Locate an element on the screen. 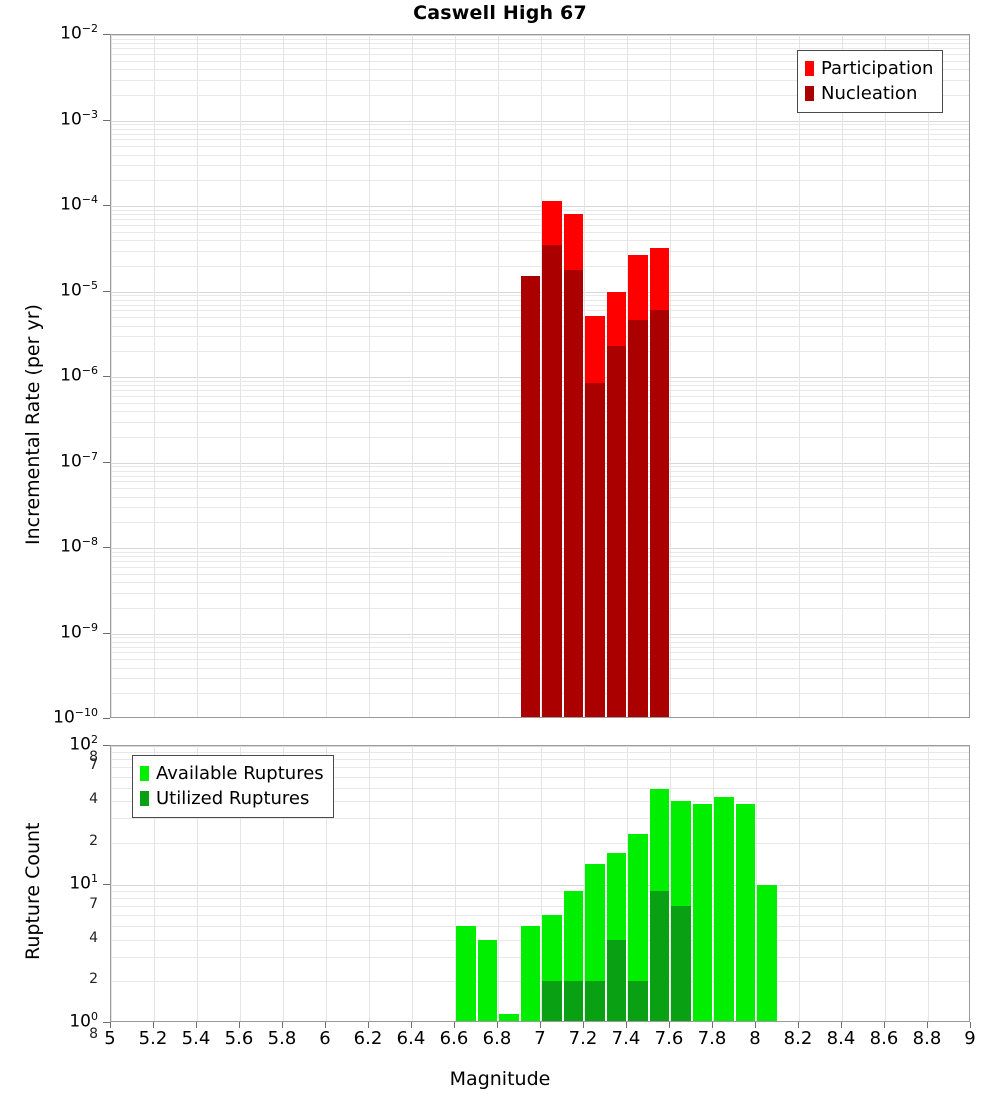 Image resolution: width=1000 pixels, height=1100 pixels. y-tick-label-top: 10⁻² is located at coordinates (79, 33).